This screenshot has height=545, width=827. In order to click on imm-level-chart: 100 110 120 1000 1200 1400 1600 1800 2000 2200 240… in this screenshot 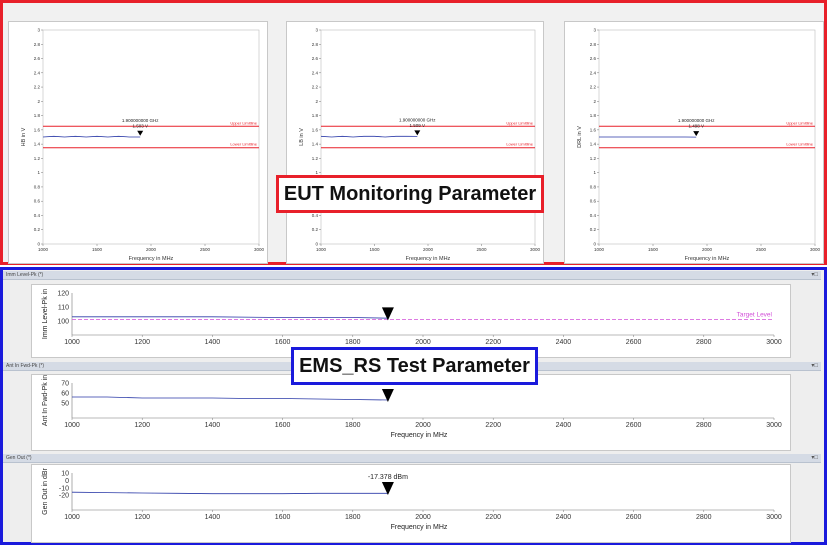, I will do `click(412, 317)`.